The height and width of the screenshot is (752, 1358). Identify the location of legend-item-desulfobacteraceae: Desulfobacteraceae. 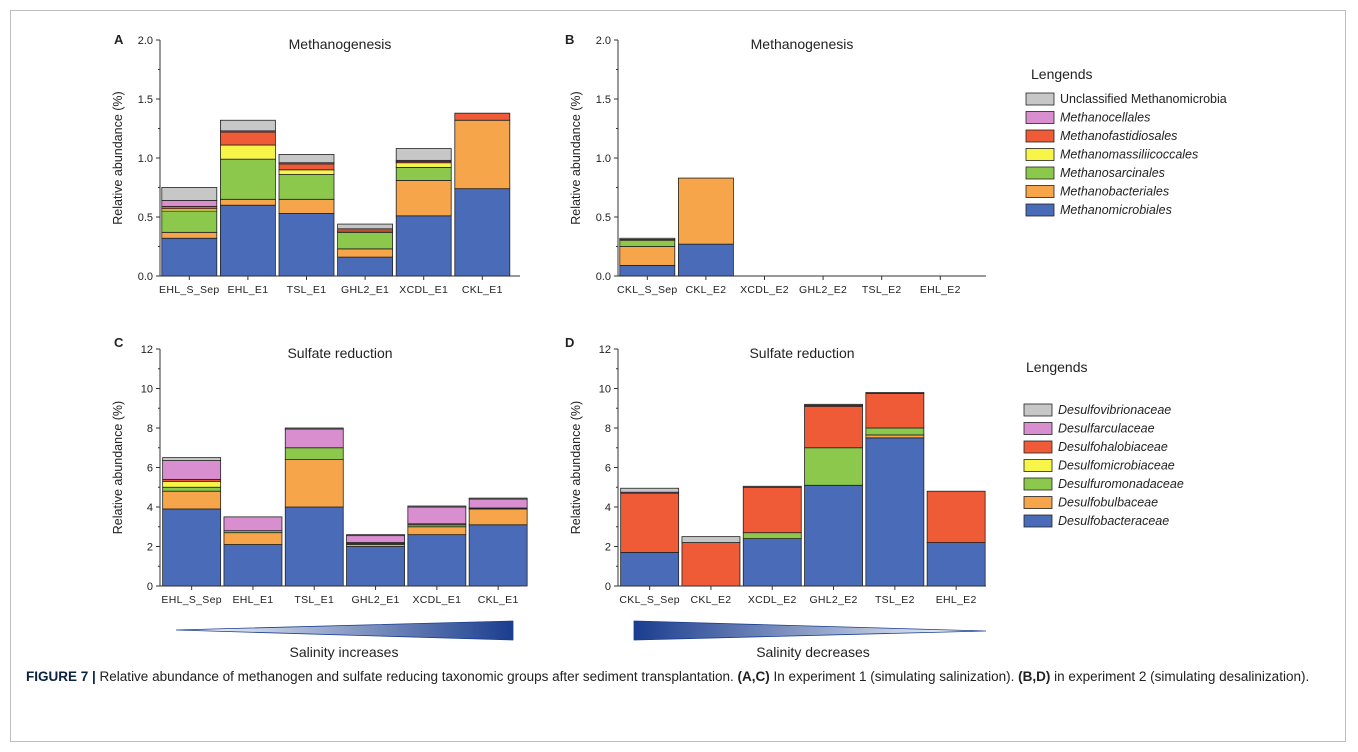
(1113, 521).